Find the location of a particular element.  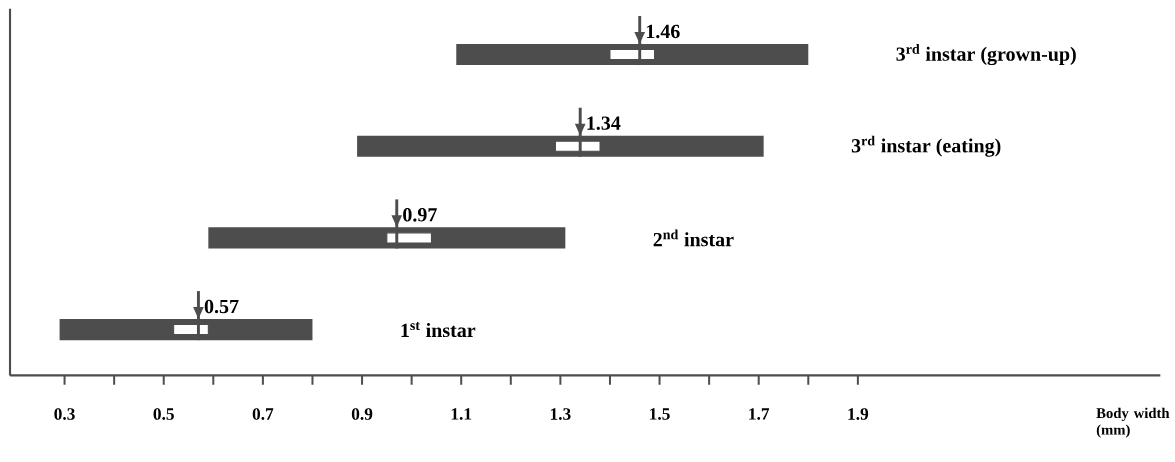

x-tick-label: 0.5 is located at coordinates (163, 414).